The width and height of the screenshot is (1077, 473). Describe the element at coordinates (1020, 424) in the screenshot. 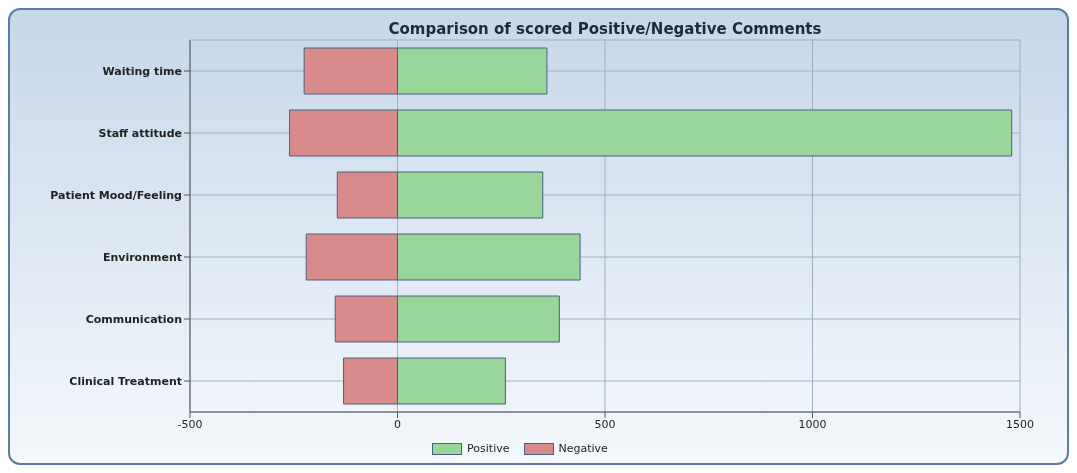

I see `x-tick-label: 1500` at that location.